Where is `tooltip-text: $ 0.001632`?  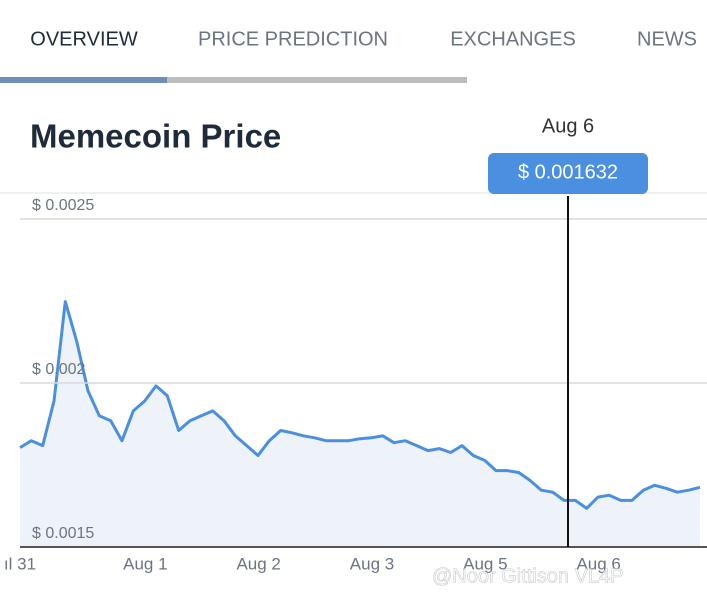
tooltip-text: $ 0.001632 is located at coordinates (568, 172).